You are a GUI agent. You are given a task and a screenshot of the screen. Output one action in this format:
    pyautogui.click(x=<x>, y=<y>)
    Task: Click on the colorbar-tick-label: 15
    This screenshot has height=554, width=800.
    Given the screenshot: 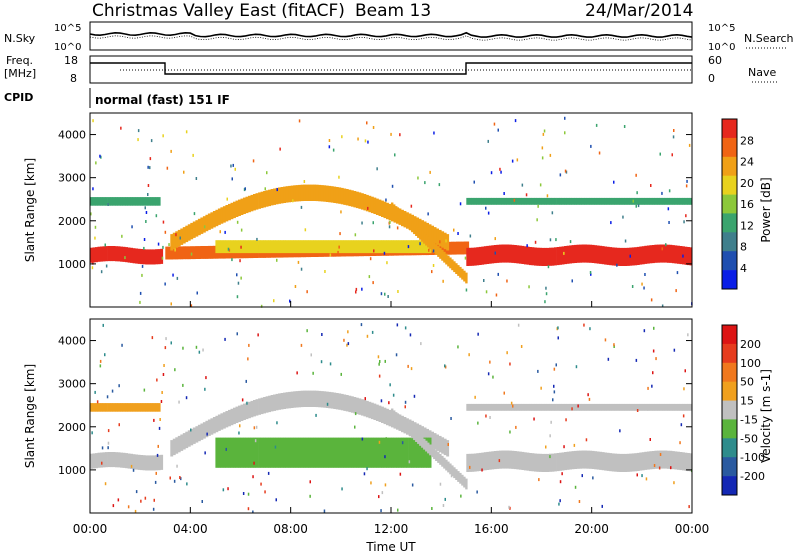 What is the action you would take?
    pyautogui.click(x=747, y=401)
    